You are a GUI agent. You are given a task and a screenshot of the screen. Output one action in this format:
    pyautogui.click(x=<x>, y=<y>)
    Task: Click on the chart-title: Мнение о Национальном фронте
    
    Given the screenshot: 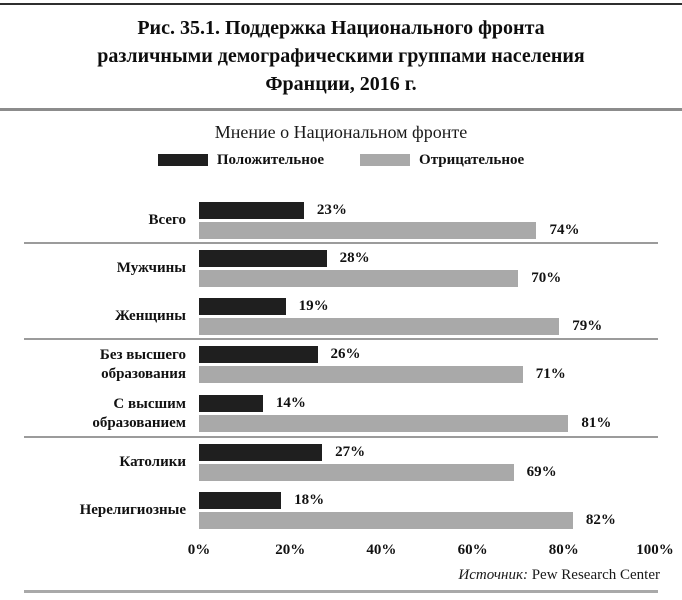 What is the action you would take?
    pyautogui.click(x=341, y=132)
    